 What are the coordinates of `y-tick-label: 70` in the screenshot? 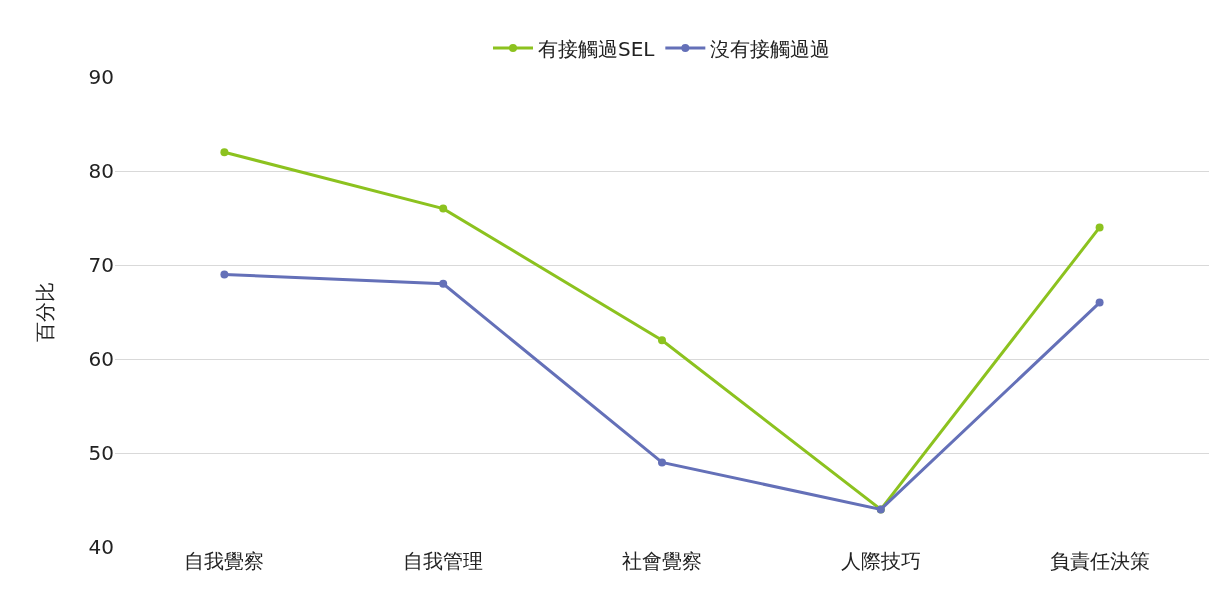 It's located at (101, 265).